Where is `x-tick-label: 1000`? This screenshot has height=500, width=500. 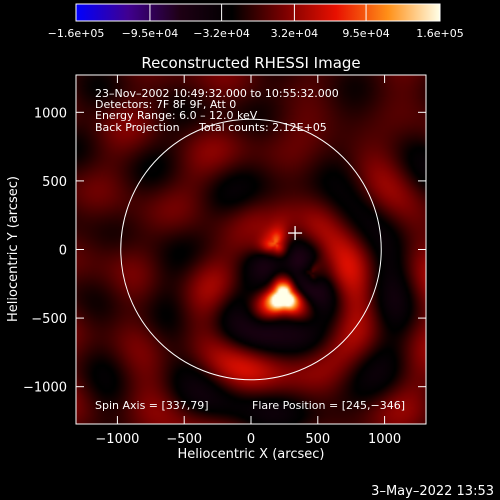
x-tick-label: 1000 is located at coordinates (384, 439).